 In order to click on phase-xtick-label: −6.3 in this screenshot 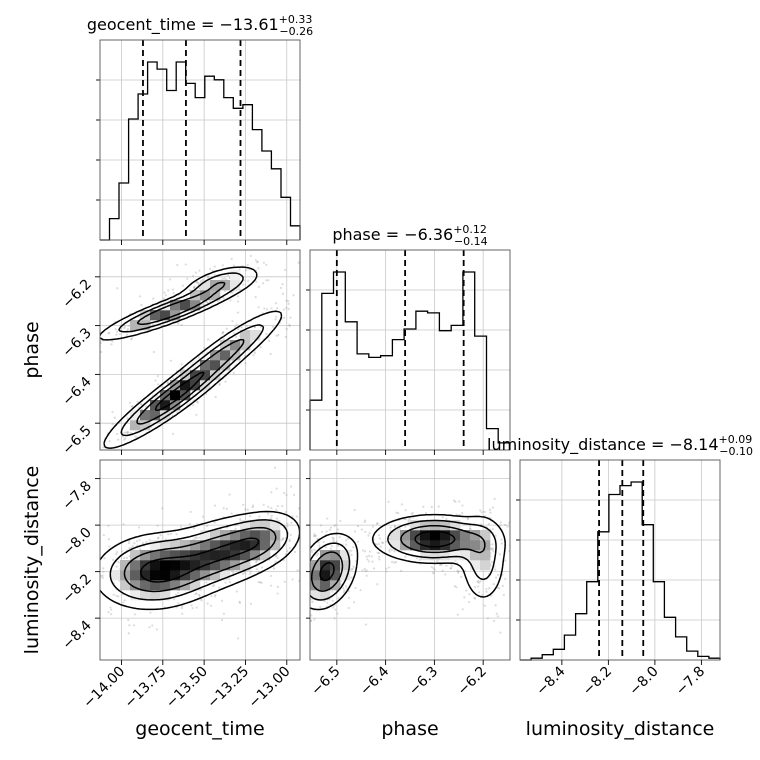, I will do `click(423, 681)`.